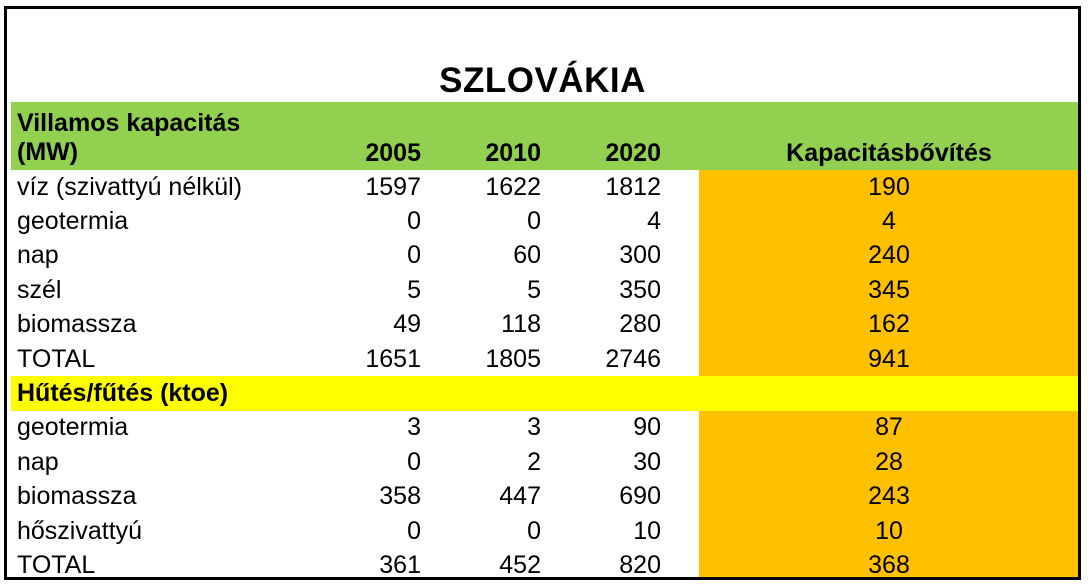  Describe the element at coordinates (888, 324) in the screenshot. I see `capacity-value: 162` at that location.